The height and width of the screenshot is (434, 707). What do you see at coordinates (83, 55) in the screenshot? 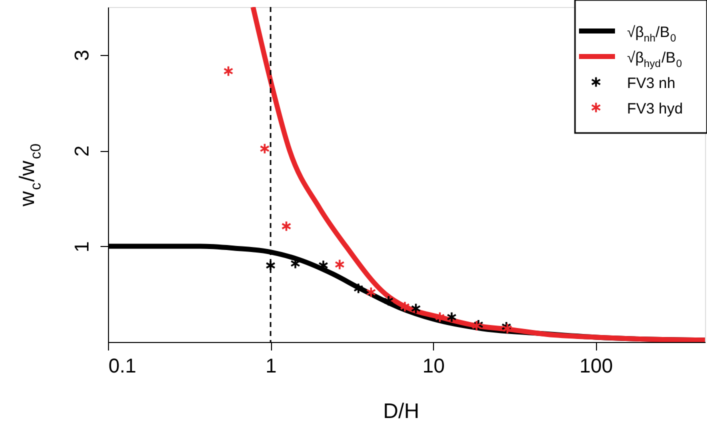
I see `y-tick-label: 3` at bounding box center [83, 55].